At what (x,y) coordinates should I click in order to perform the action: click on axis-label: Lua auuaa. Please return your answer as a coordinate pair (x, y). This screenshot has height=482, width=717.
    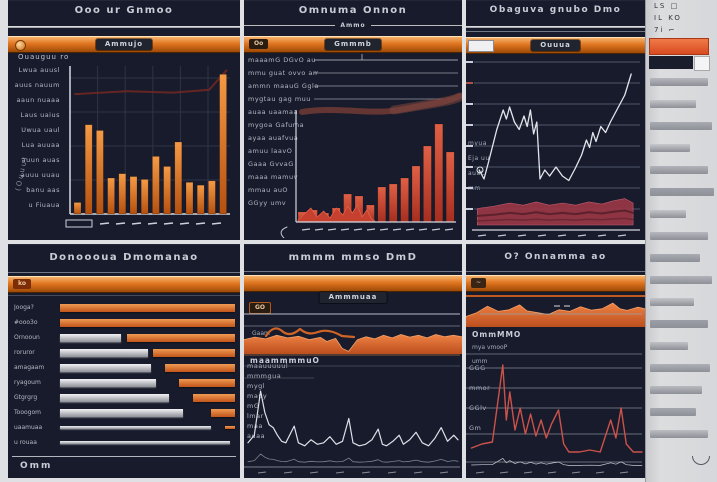
    Looking at the image, I should click on (40, 145).